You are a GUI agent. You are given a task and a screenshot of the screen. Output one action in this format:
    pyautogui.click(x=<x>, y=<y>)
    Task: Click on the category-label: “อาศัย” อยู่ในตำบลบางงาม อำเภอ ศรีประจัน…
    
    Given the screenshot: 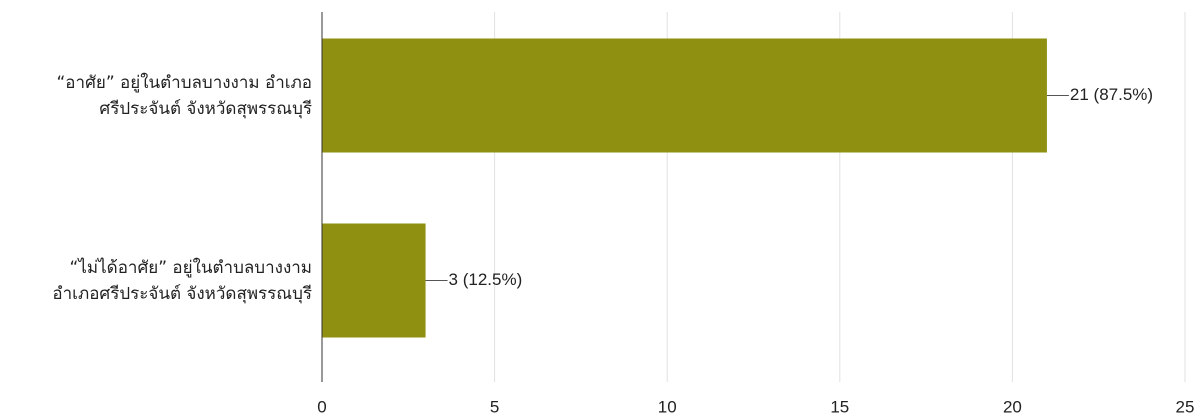 What is the action you would take?
    pyautogui.click(x=184, y=95)
    